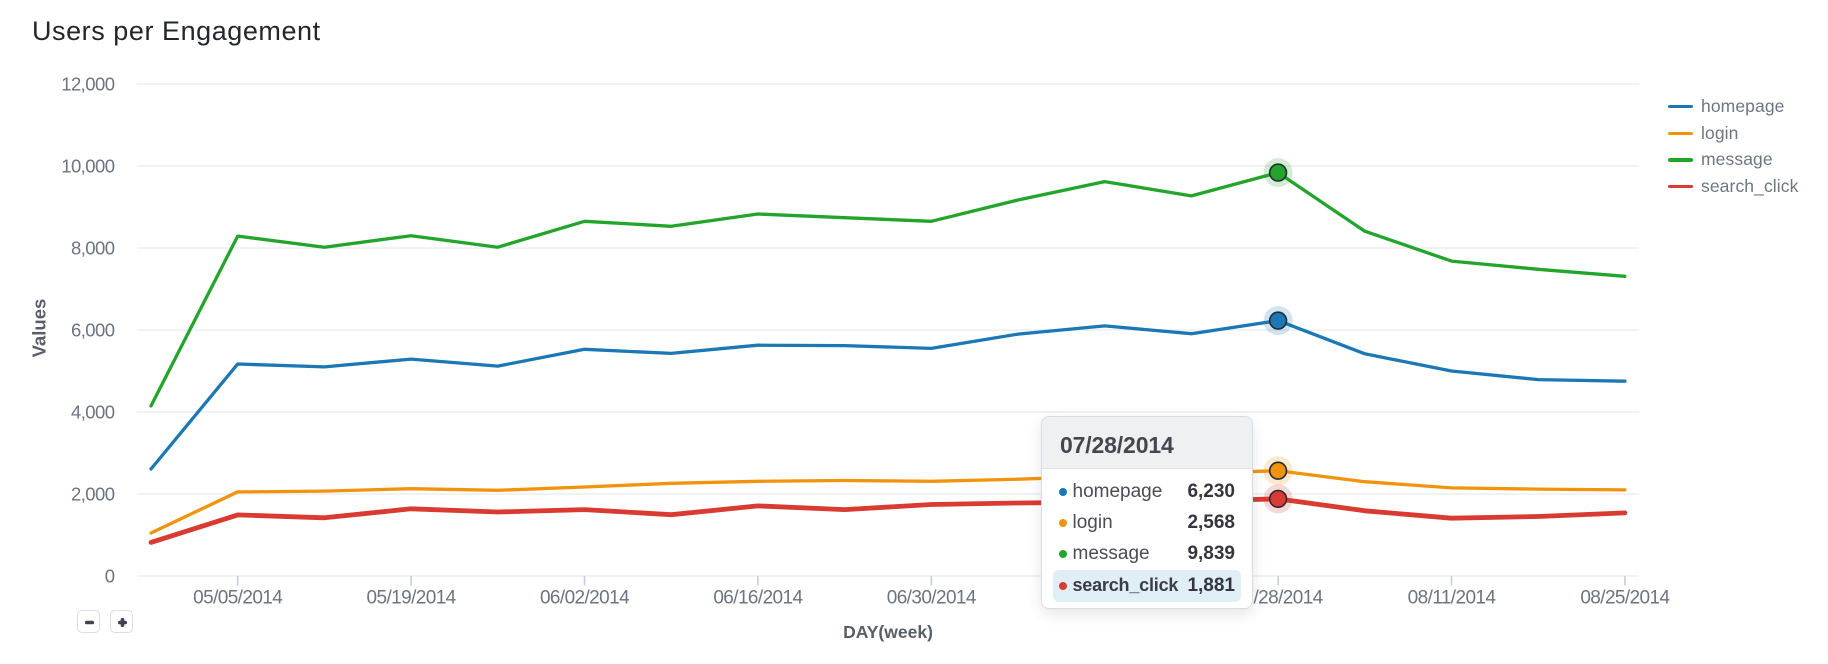 This screenshot has height=664, width=1828. I want to click on svg-text: 10,000, so click(88, 166).